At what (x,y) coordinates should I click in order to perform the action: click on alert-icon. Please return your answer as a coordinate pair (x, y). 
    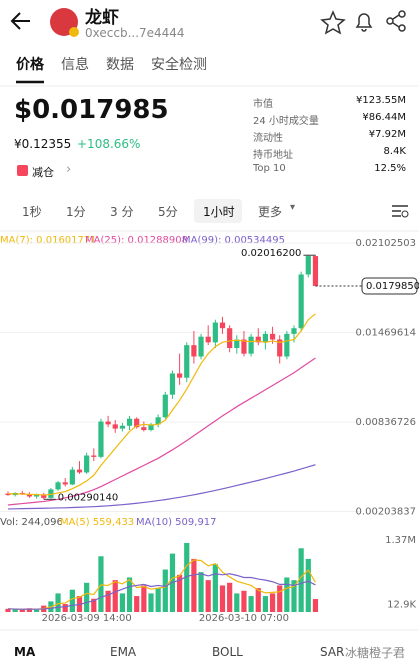
    Looking at the image, I should click on (364, 22).